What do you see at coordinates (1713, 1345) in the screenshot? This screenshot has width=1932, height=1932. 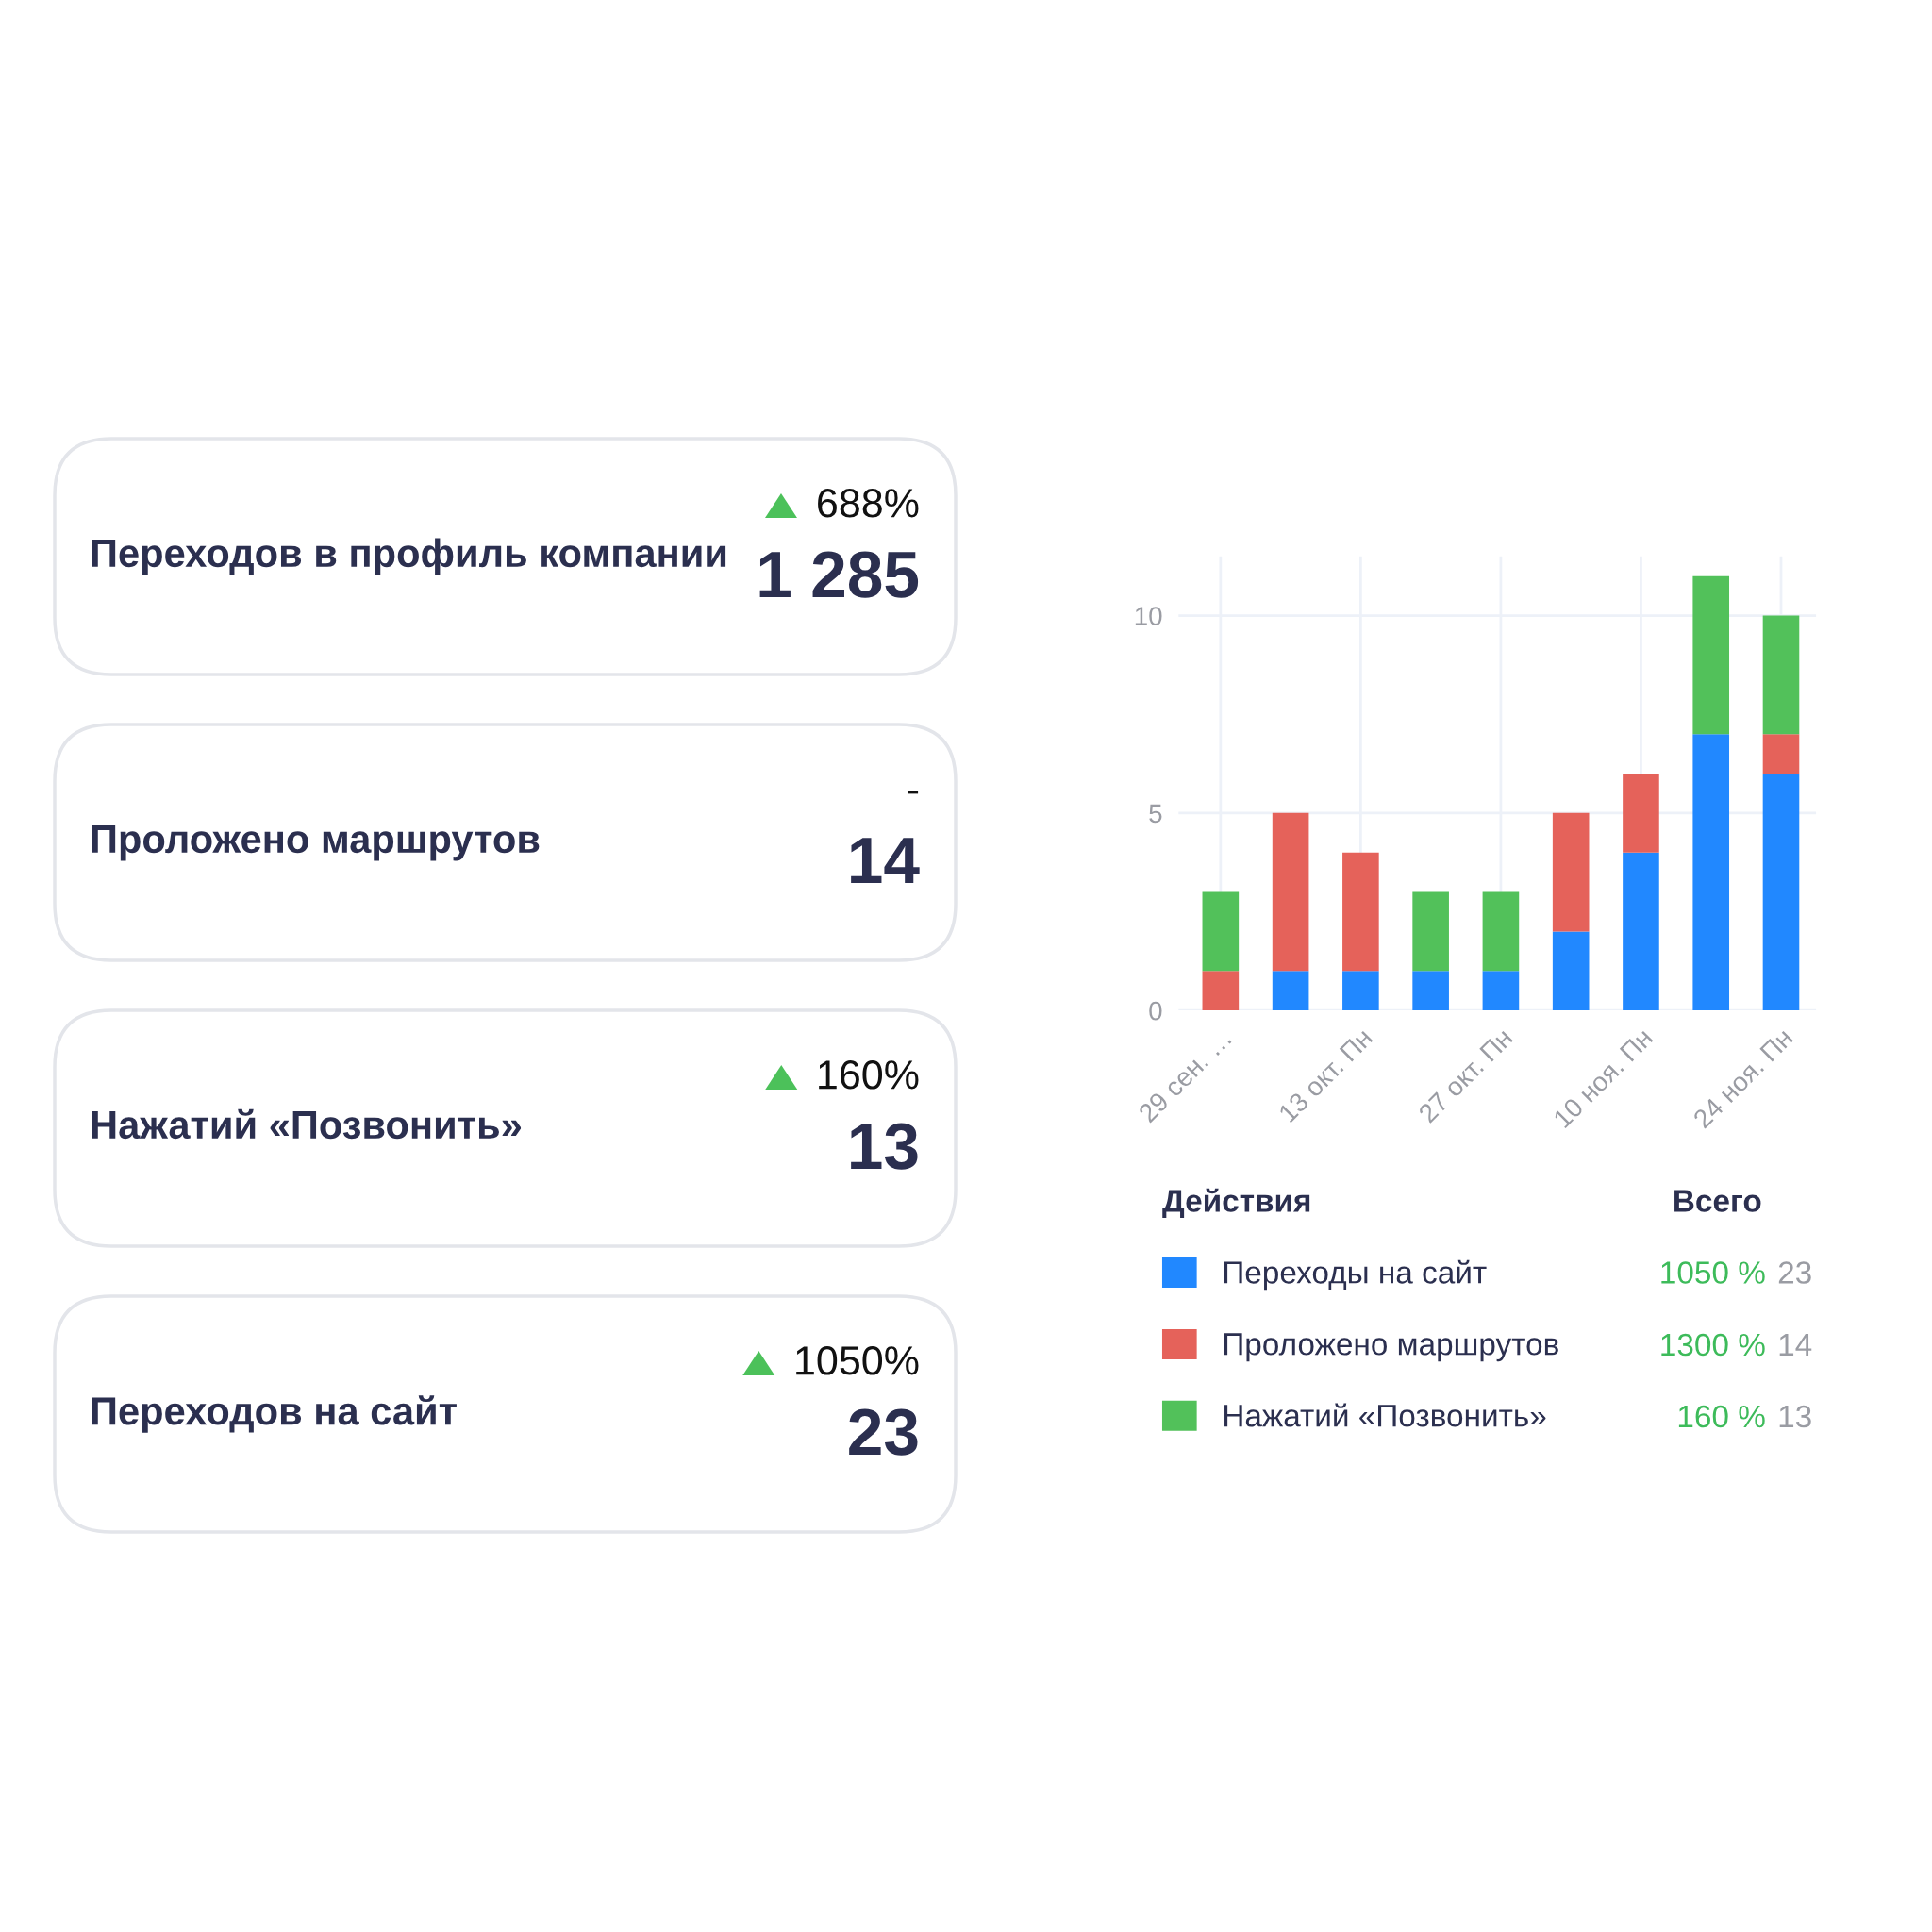 I see `text: 1300 %` at bounding box center [1713, 1345].